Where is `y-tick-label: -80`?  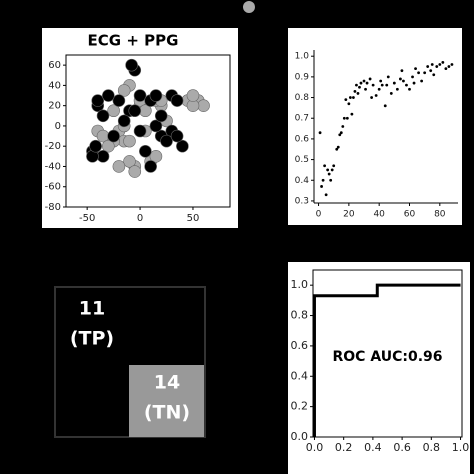
y-tick-label: -80 is located at coordinates (53, 207).